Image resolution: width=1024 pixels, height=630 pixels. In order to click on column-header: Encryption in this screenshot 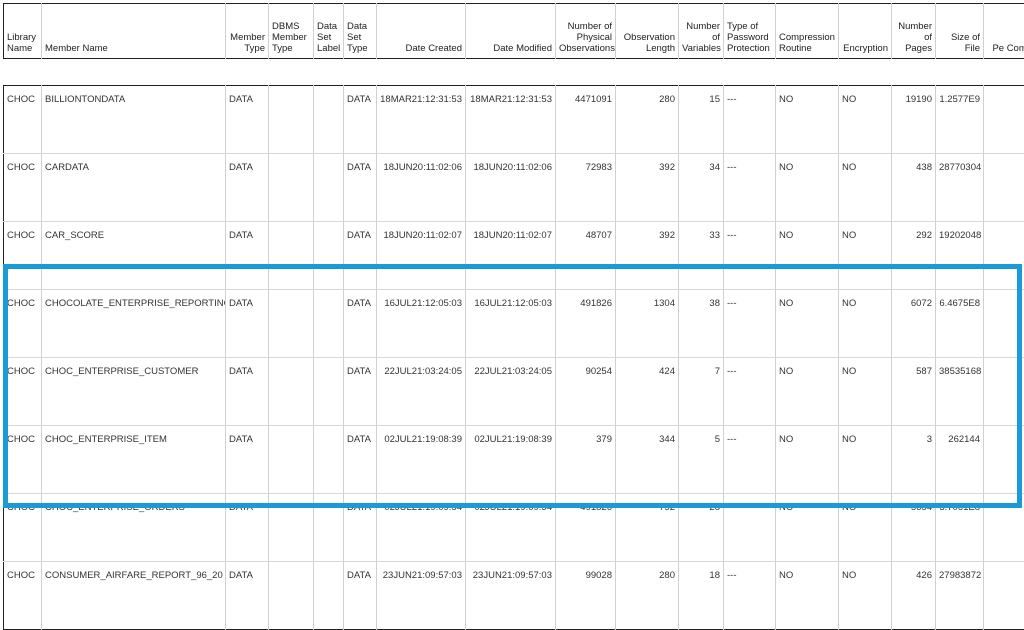, I will do `click(865, 31)`.